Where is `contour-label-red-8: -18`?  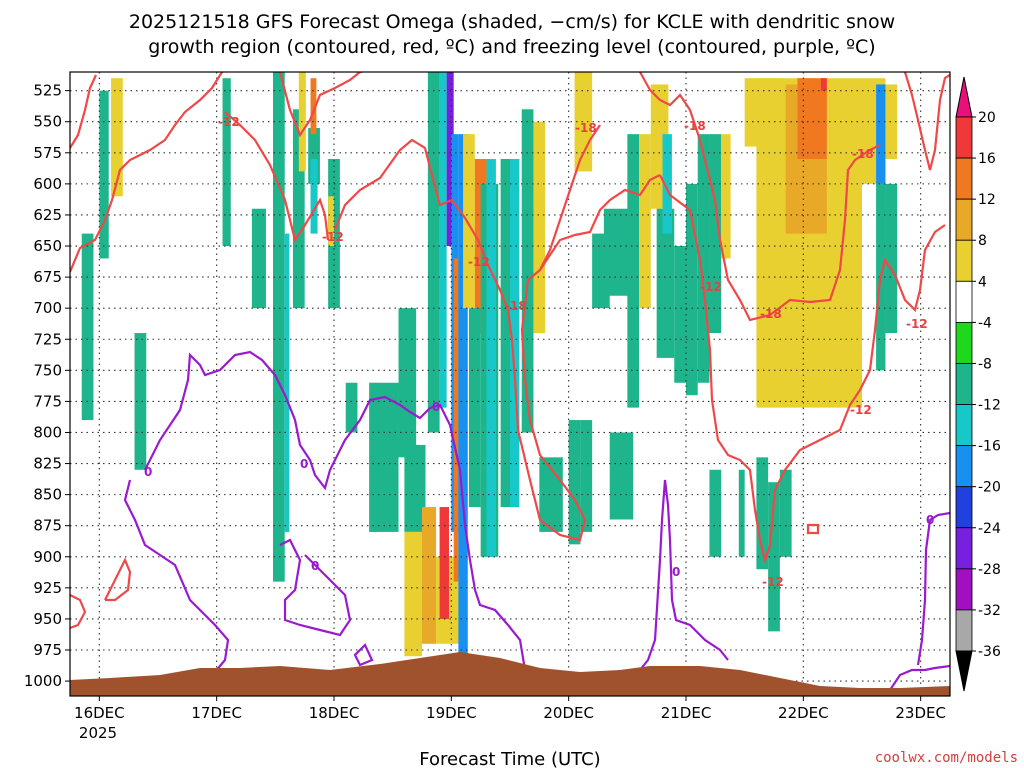 contour-label-red-8: -18 is located at coordinates (771, 314).